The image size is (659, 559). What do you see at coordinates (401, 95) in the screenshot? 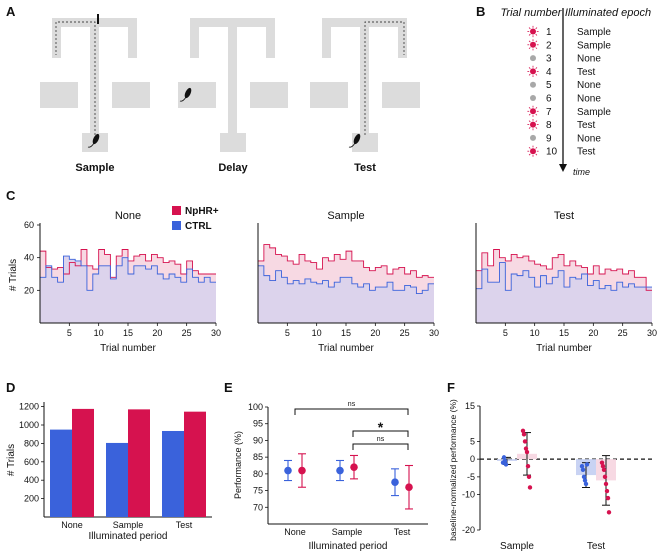
I see `maze-side-box-right` at bounding box center [401, 95].